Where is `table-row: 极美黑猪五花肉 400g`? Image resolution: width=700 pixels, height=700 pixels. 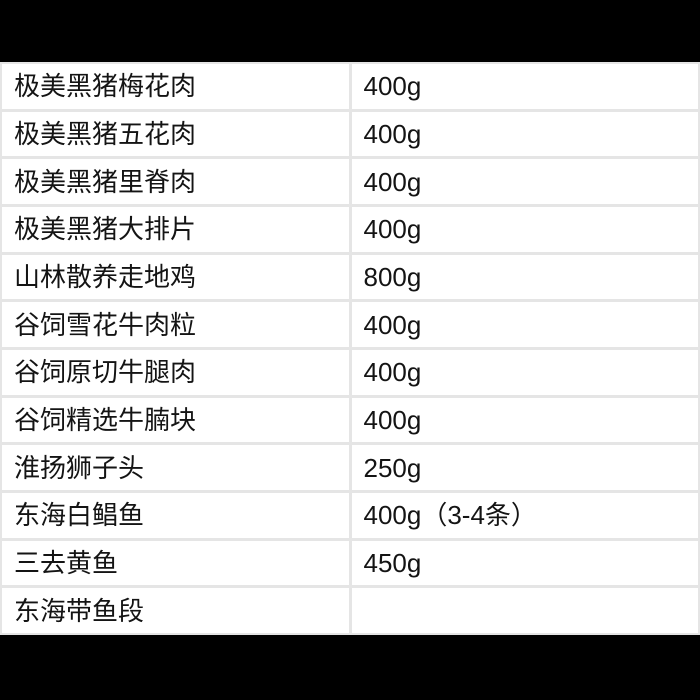
table-row: 极美黑猪五花肉 400g is located at coordinates (350, 134).